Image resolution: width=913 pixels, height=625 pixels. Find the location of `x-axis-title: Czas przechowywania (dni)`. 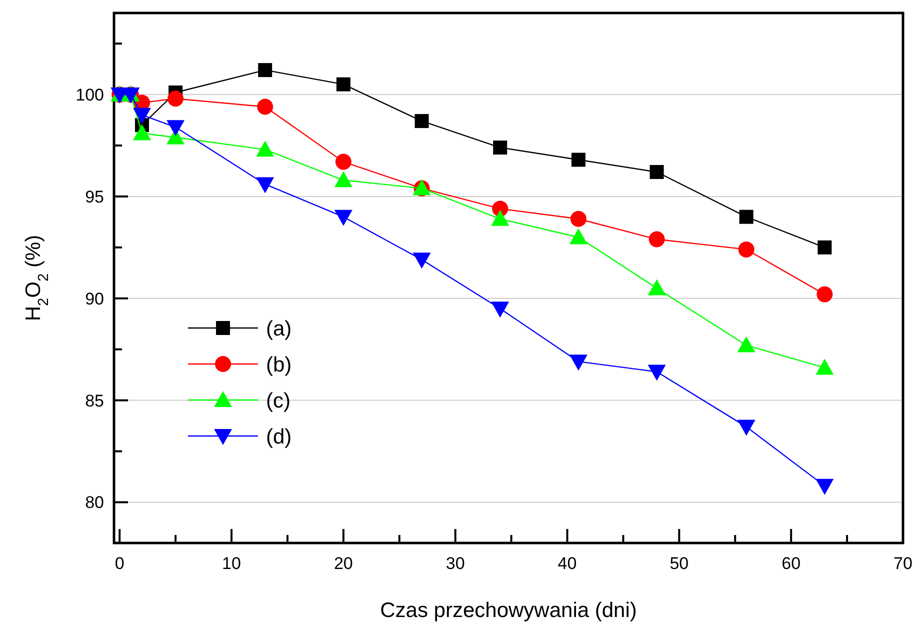

x-axis-title: Czas przechowywania (dni) is located at coordinates (508, 610).